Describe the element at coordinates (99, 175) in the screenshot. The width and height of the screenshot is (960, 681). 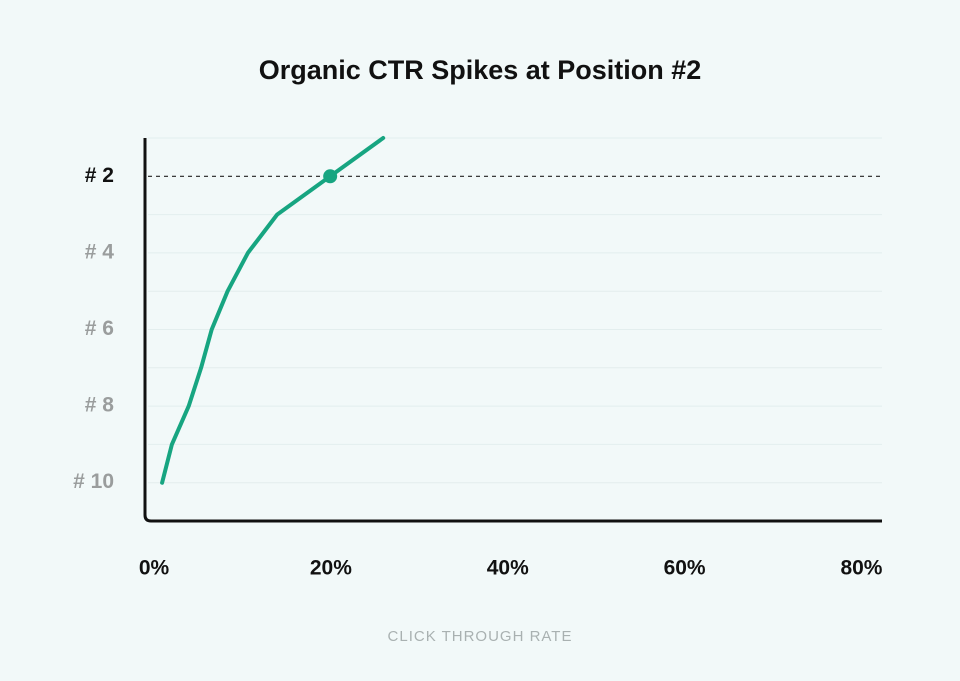
I see `y-tick-label: # 2` at that location.